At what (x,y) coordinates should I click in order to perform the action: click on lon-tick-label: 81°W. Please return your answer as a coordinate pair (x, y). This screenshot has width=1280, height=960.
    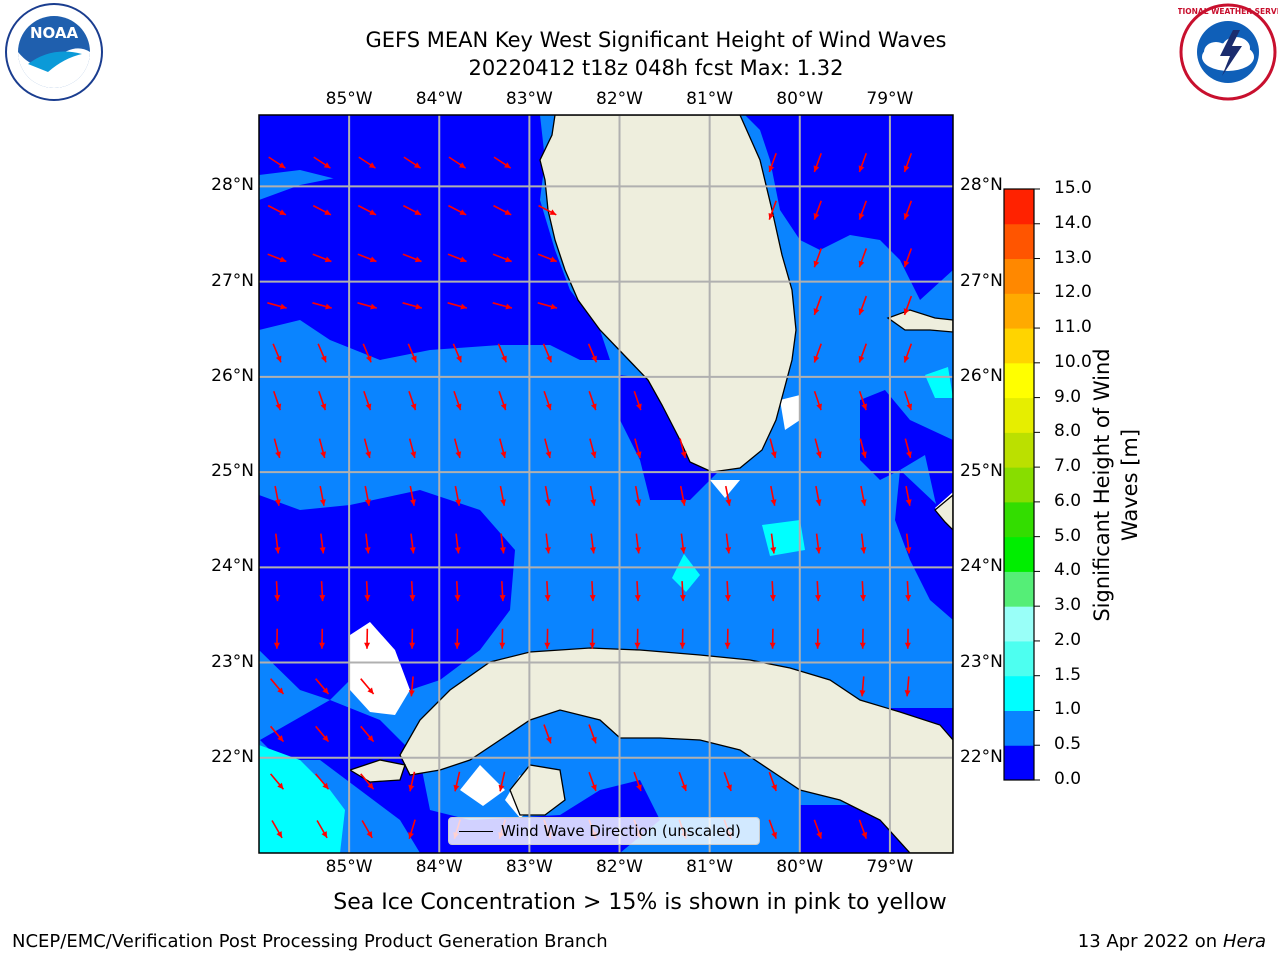
    Looking at the image, I should click on (710, 867).